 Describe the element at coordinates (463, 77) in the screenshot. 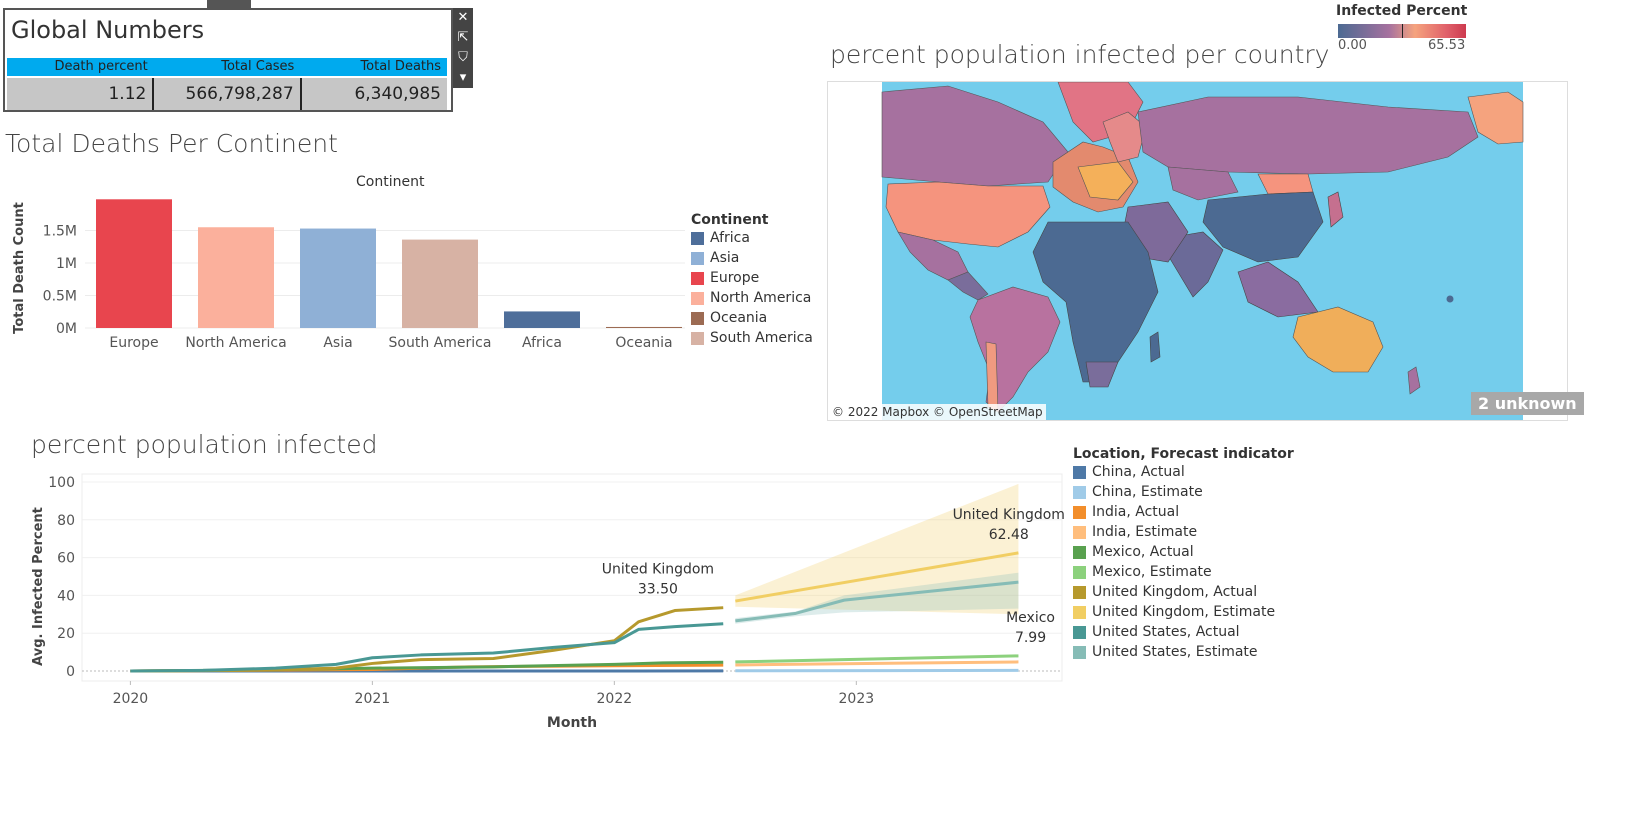

I see `dropdown-icon: ▾` at that location.